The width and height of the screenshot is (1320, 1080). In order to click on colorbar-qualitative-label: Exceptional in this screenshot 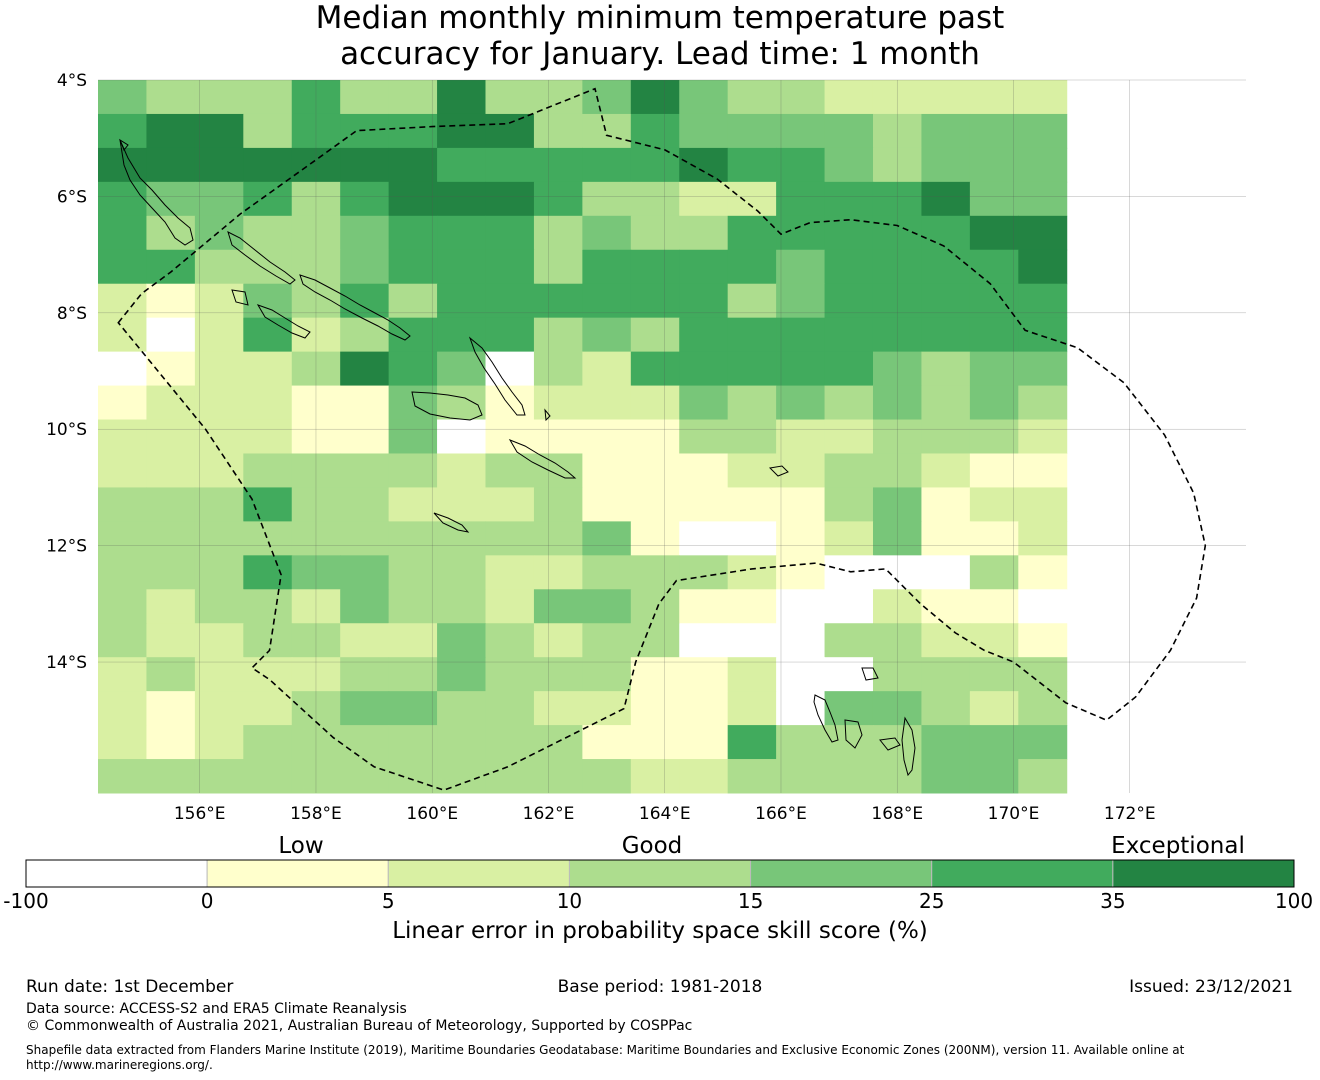, I will do `click(1178, 846)`.